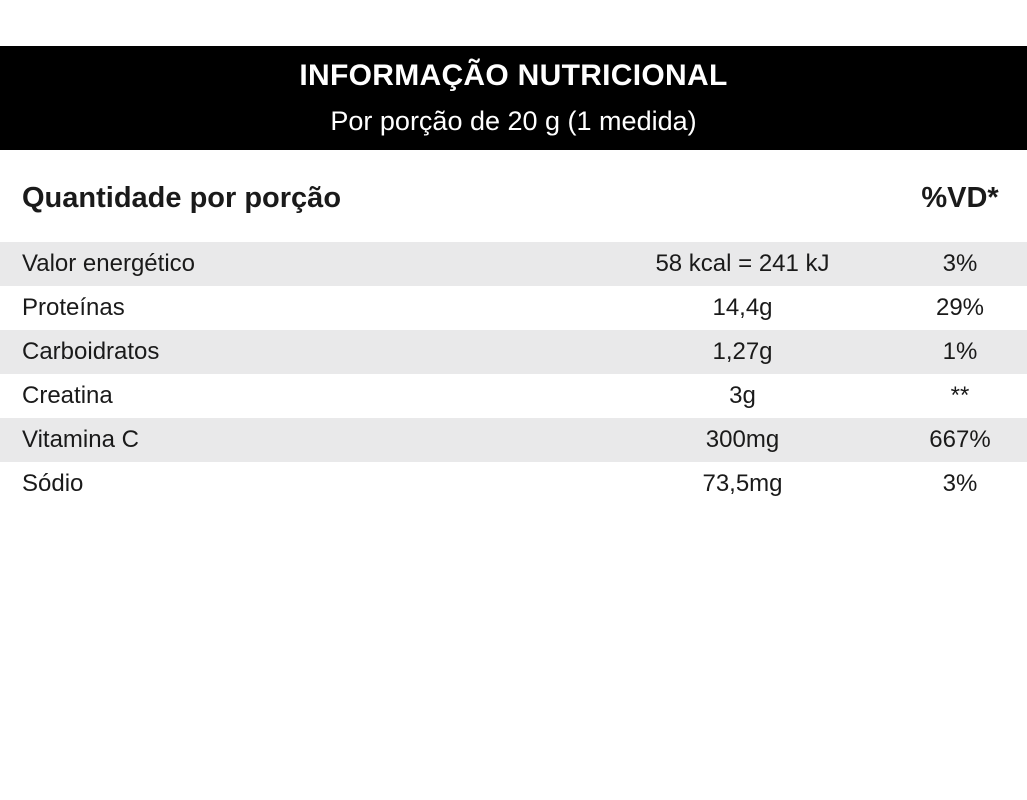 This screenshot has width=1027, height=800. Describe the element at coordinates (182, 198) in the screenshot. I see `quantity-column-heading: Quantidade por porção` at that location.